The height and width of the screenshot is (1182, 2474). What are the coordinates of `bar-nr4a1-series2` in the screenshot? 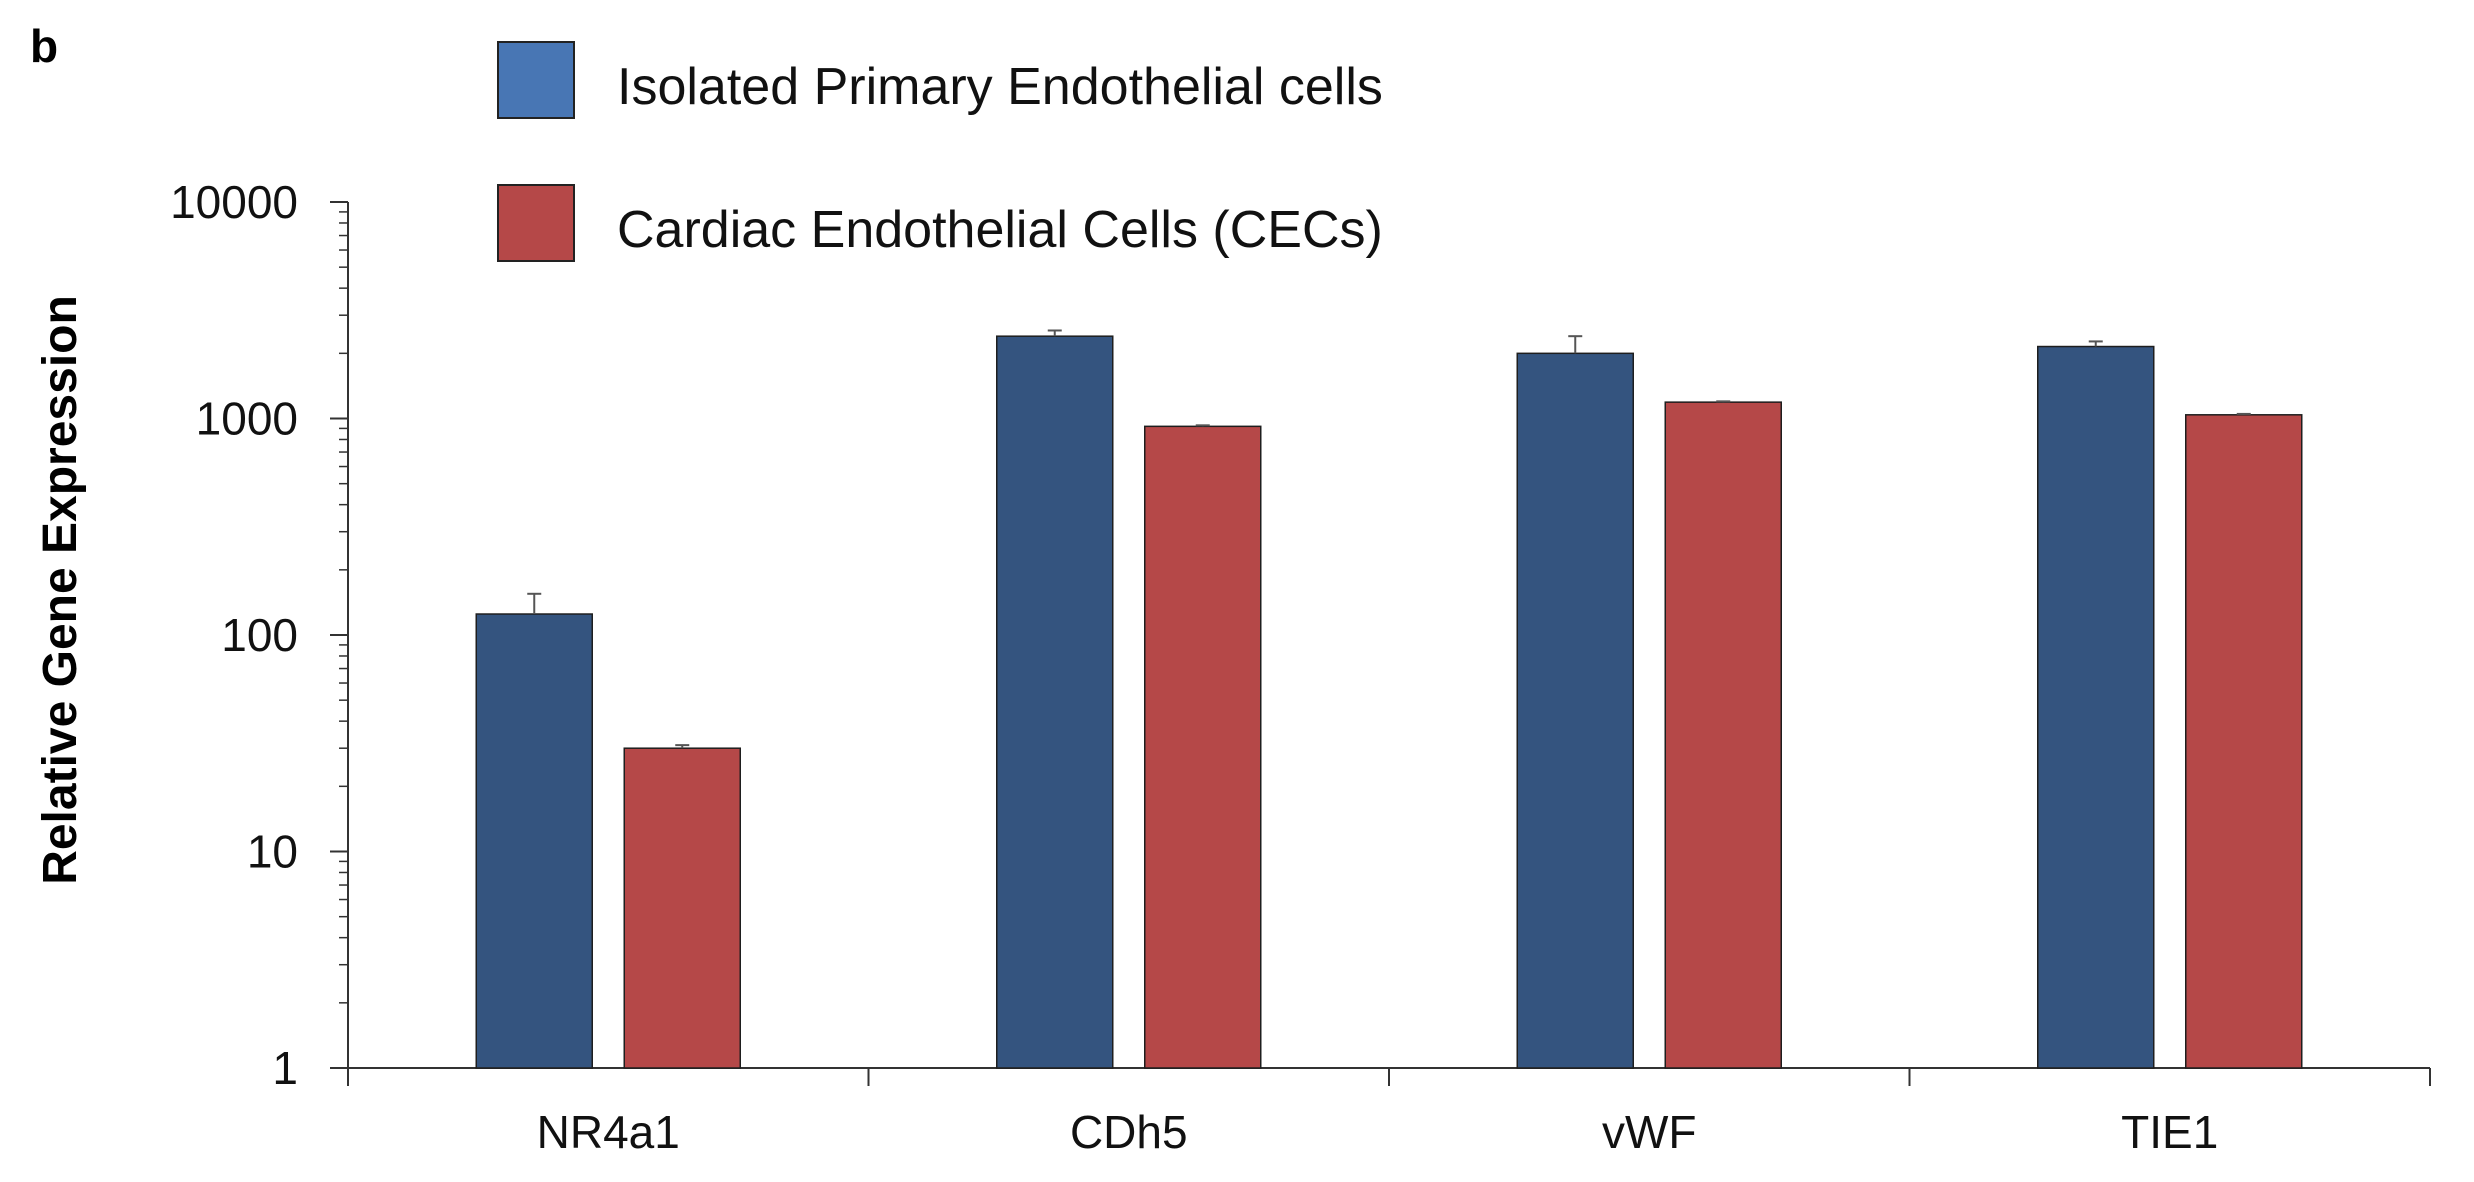 It's located at (682, 908).